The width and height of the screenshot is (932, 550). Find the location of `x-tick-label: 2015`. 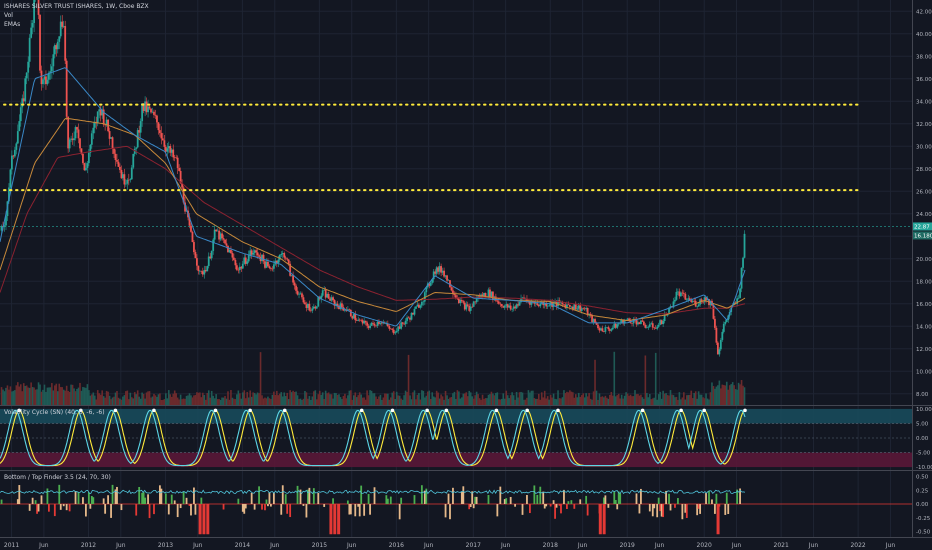

x-tick-label: 2015 is located at coordinates (319, 545).